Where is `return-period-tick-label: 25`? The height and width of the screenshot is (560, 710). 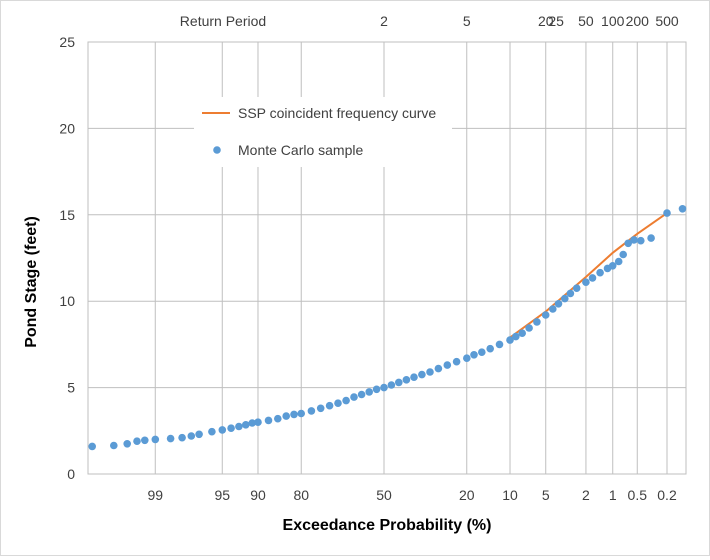 return-period-tick-label: 25 is located at coordinates (556, 21).